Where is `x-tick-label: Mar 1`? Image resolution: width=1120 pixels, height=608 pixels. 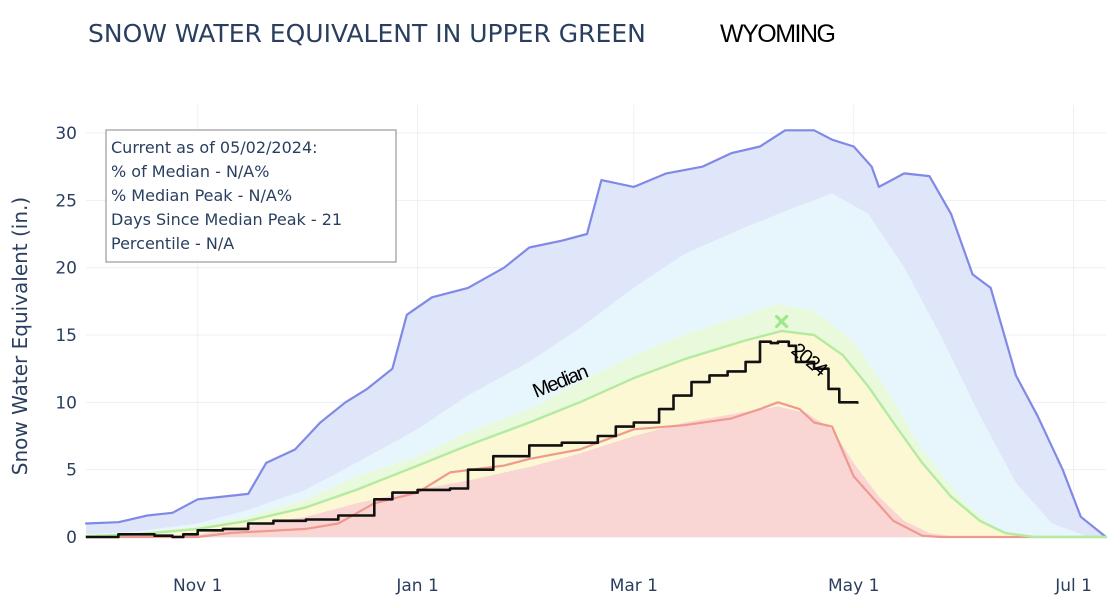
x-tick-label: Mar 1 is located at coordinates (634, 586).